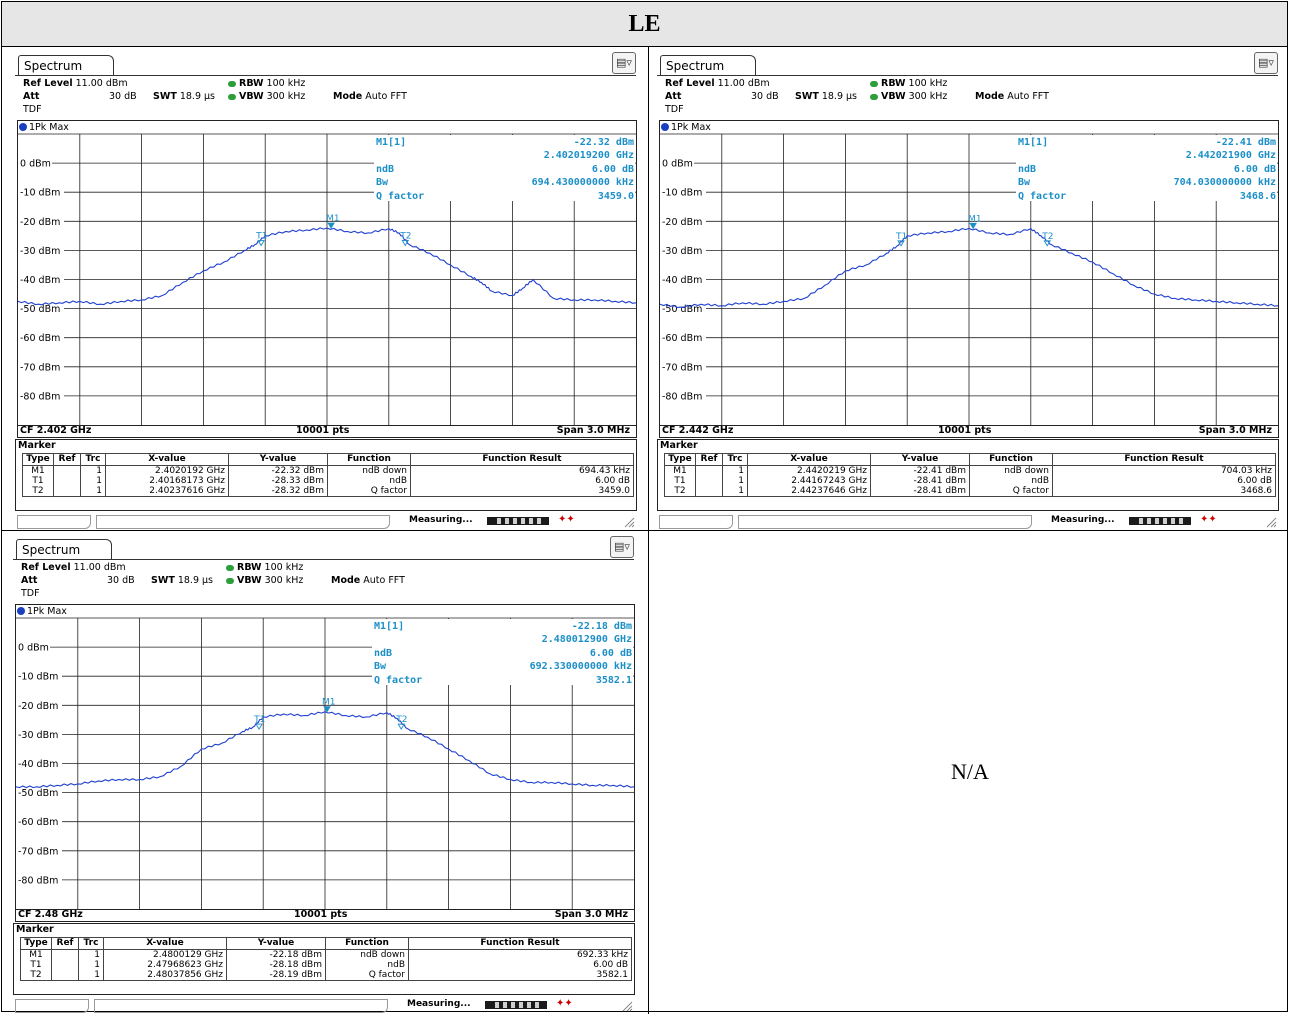 This screenshot has height=1015, width=1290. I want to click on trace-1-icon, so click(665, 127).